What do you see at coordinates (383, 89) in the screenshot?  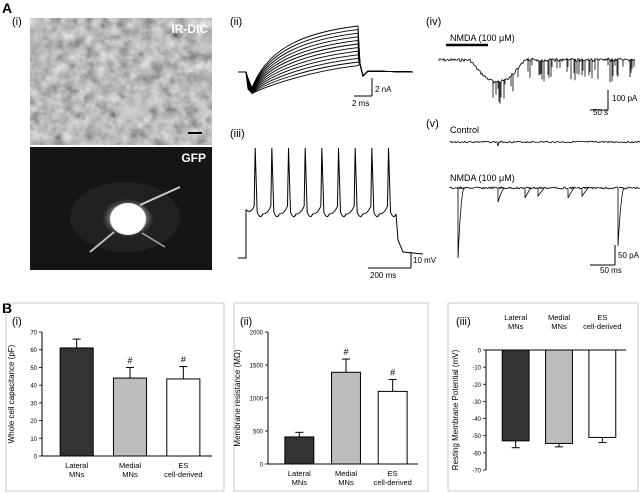 I see `scale-ii-y: 2 nA` at bounding box center [383, 89].